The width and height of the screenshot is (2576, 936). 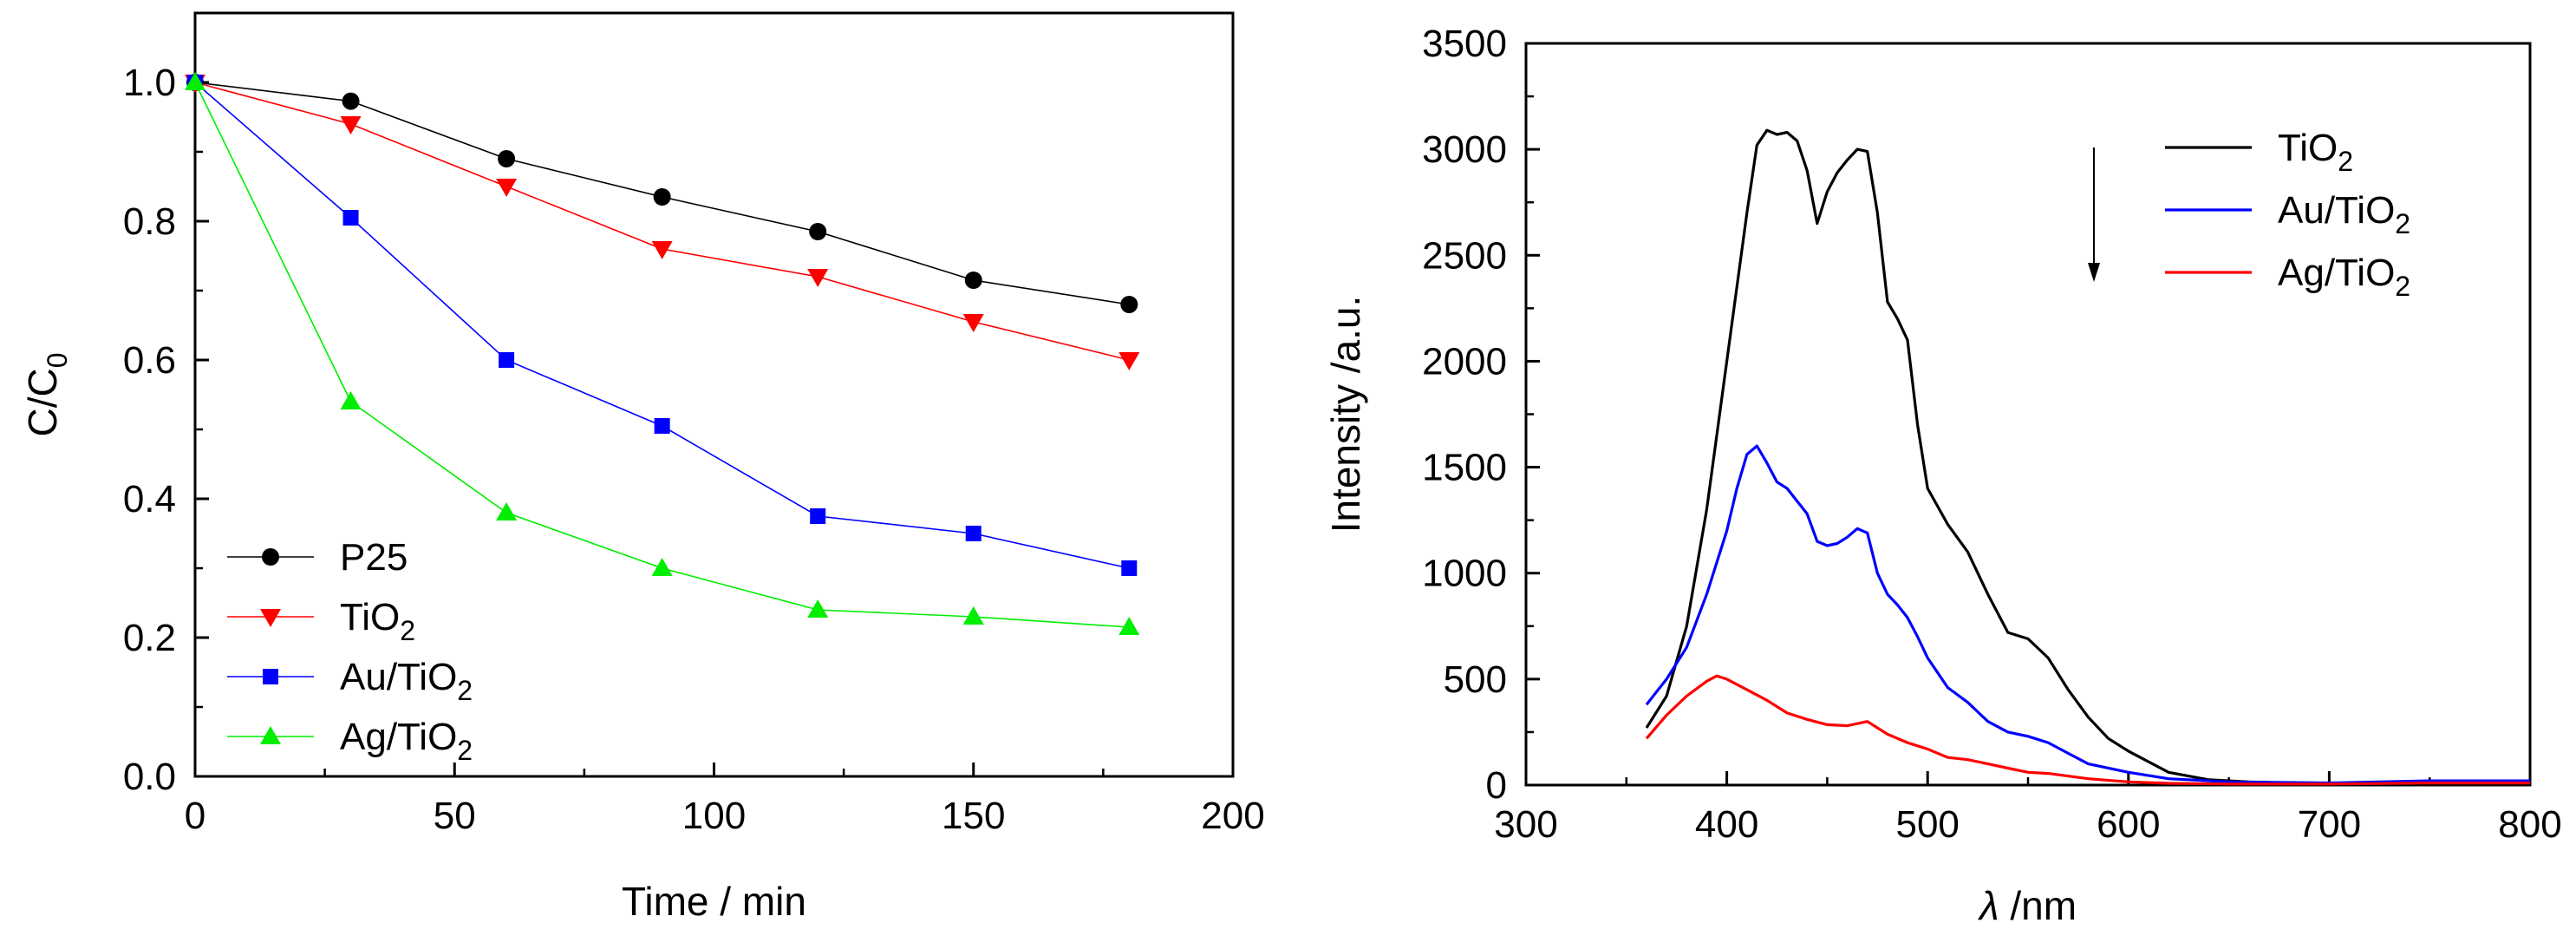 What do you see at coordinates (2529, 824) in the screenshot?
I see `x-tick-label: 800` at bounding box center [2529, 824].